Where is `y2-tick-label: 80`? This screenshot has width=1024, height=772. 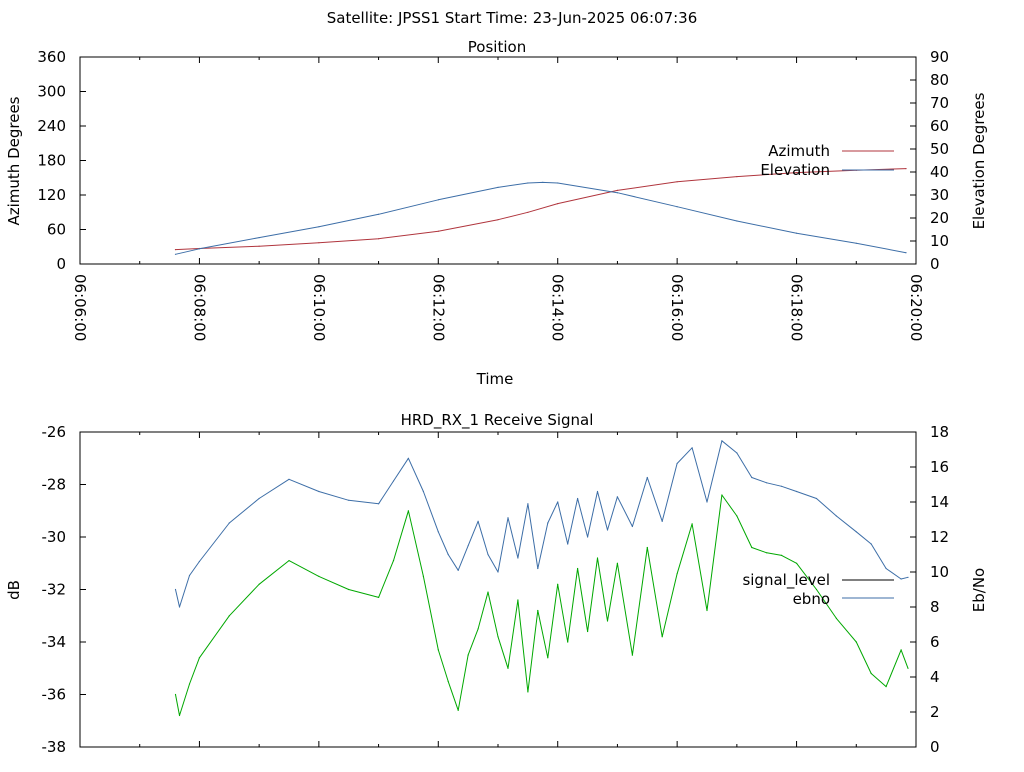 y2-tick-label: 80 is located at coordinates (939, 80).